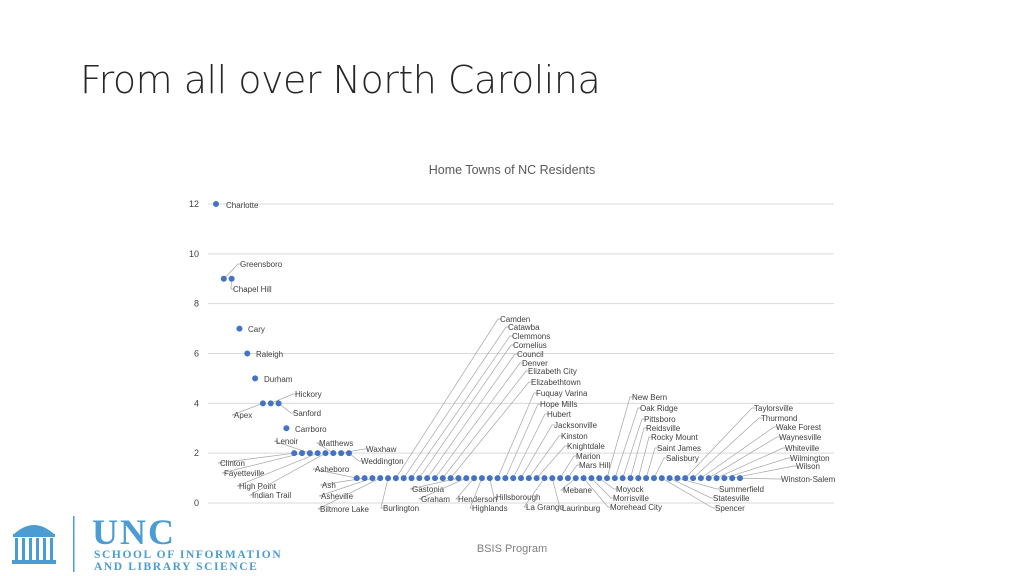 The height and width of the screenshot is (576, 1024). I want to click on point-label: Charlotte, so click(242, 205).